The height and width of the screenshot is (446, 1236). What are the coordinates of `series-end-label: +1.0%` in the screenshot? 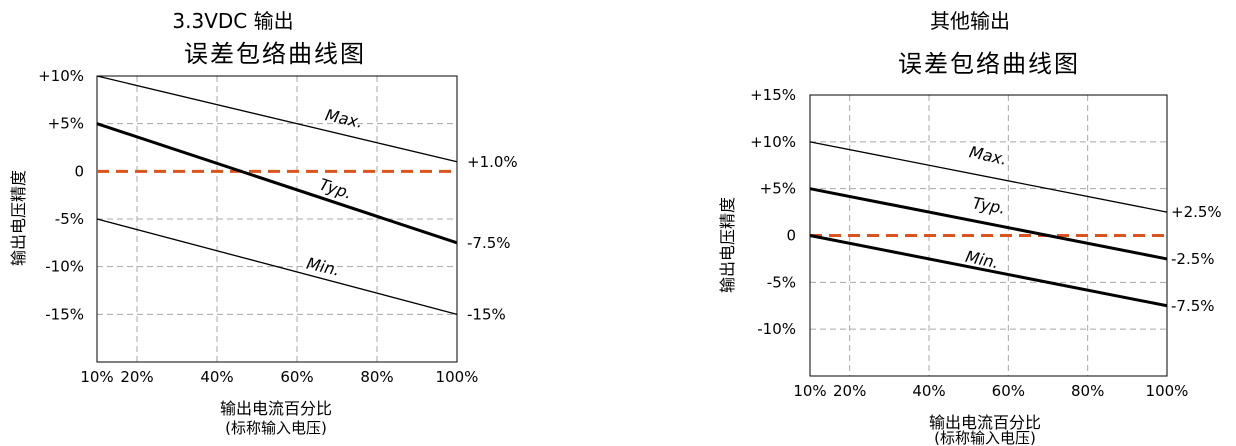 It's located at (492, 162).